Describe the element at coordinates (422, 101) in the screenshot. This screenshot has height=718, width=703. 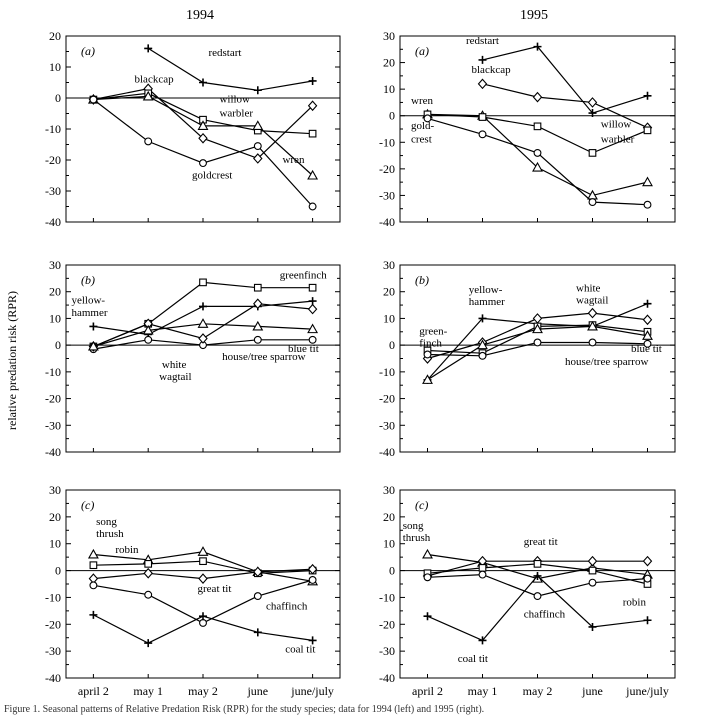
I see `annotation-wren: wren` at that location.